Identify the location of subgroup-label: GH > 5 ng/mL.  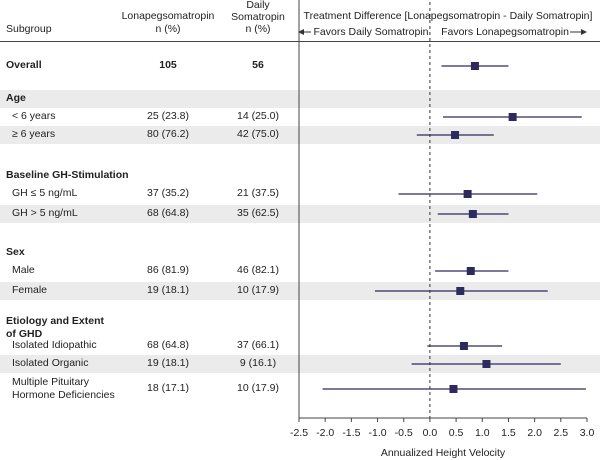
(45, 213).